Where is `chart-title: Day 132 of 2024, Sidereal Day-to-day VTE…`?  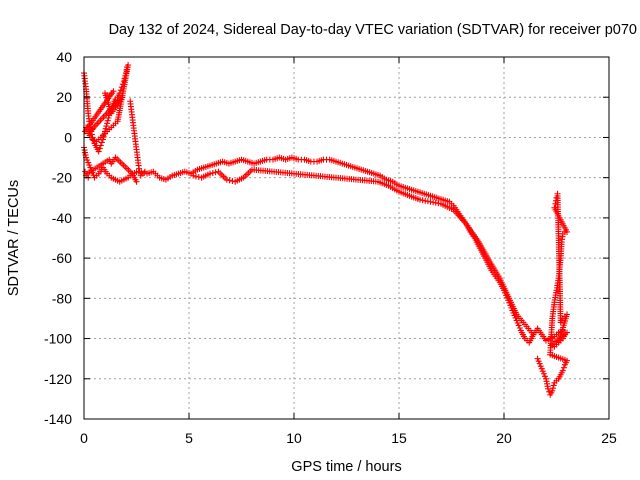
chart-title: Day 132 of 2024, Sidereal Day-to-day VTE… is located at coordinates (373, 30).